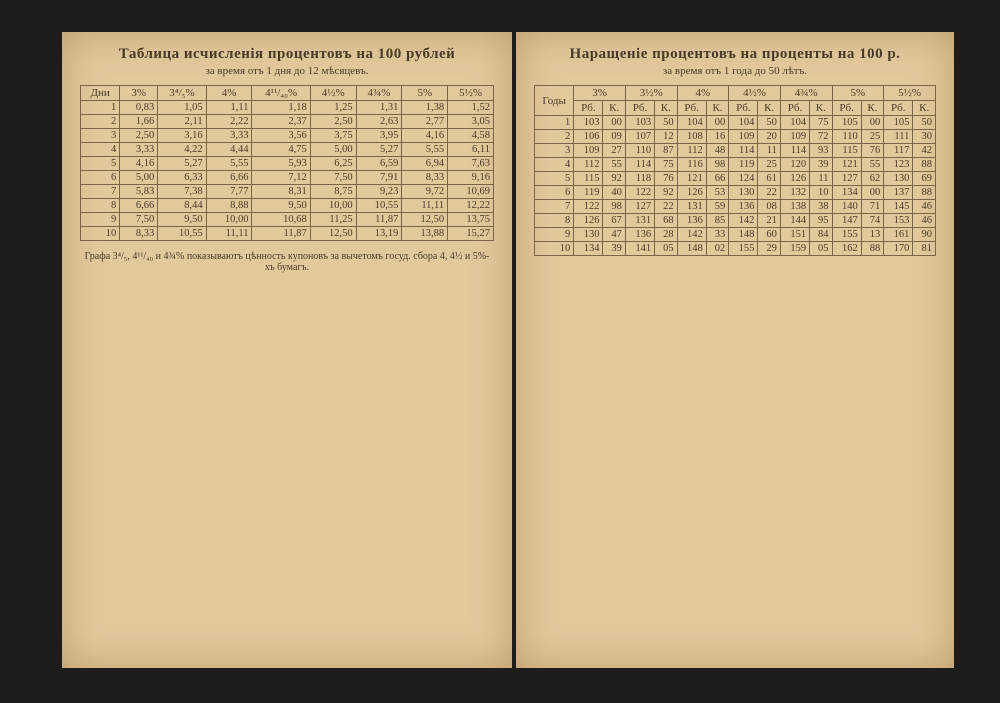 The image size is (1000, 703). Describe the element at coordinates (734, 248) in the screenshot. I see `table-row: 10 134 39 141 05 148 02 155 29 159 05 162 88 170 81` at that location.